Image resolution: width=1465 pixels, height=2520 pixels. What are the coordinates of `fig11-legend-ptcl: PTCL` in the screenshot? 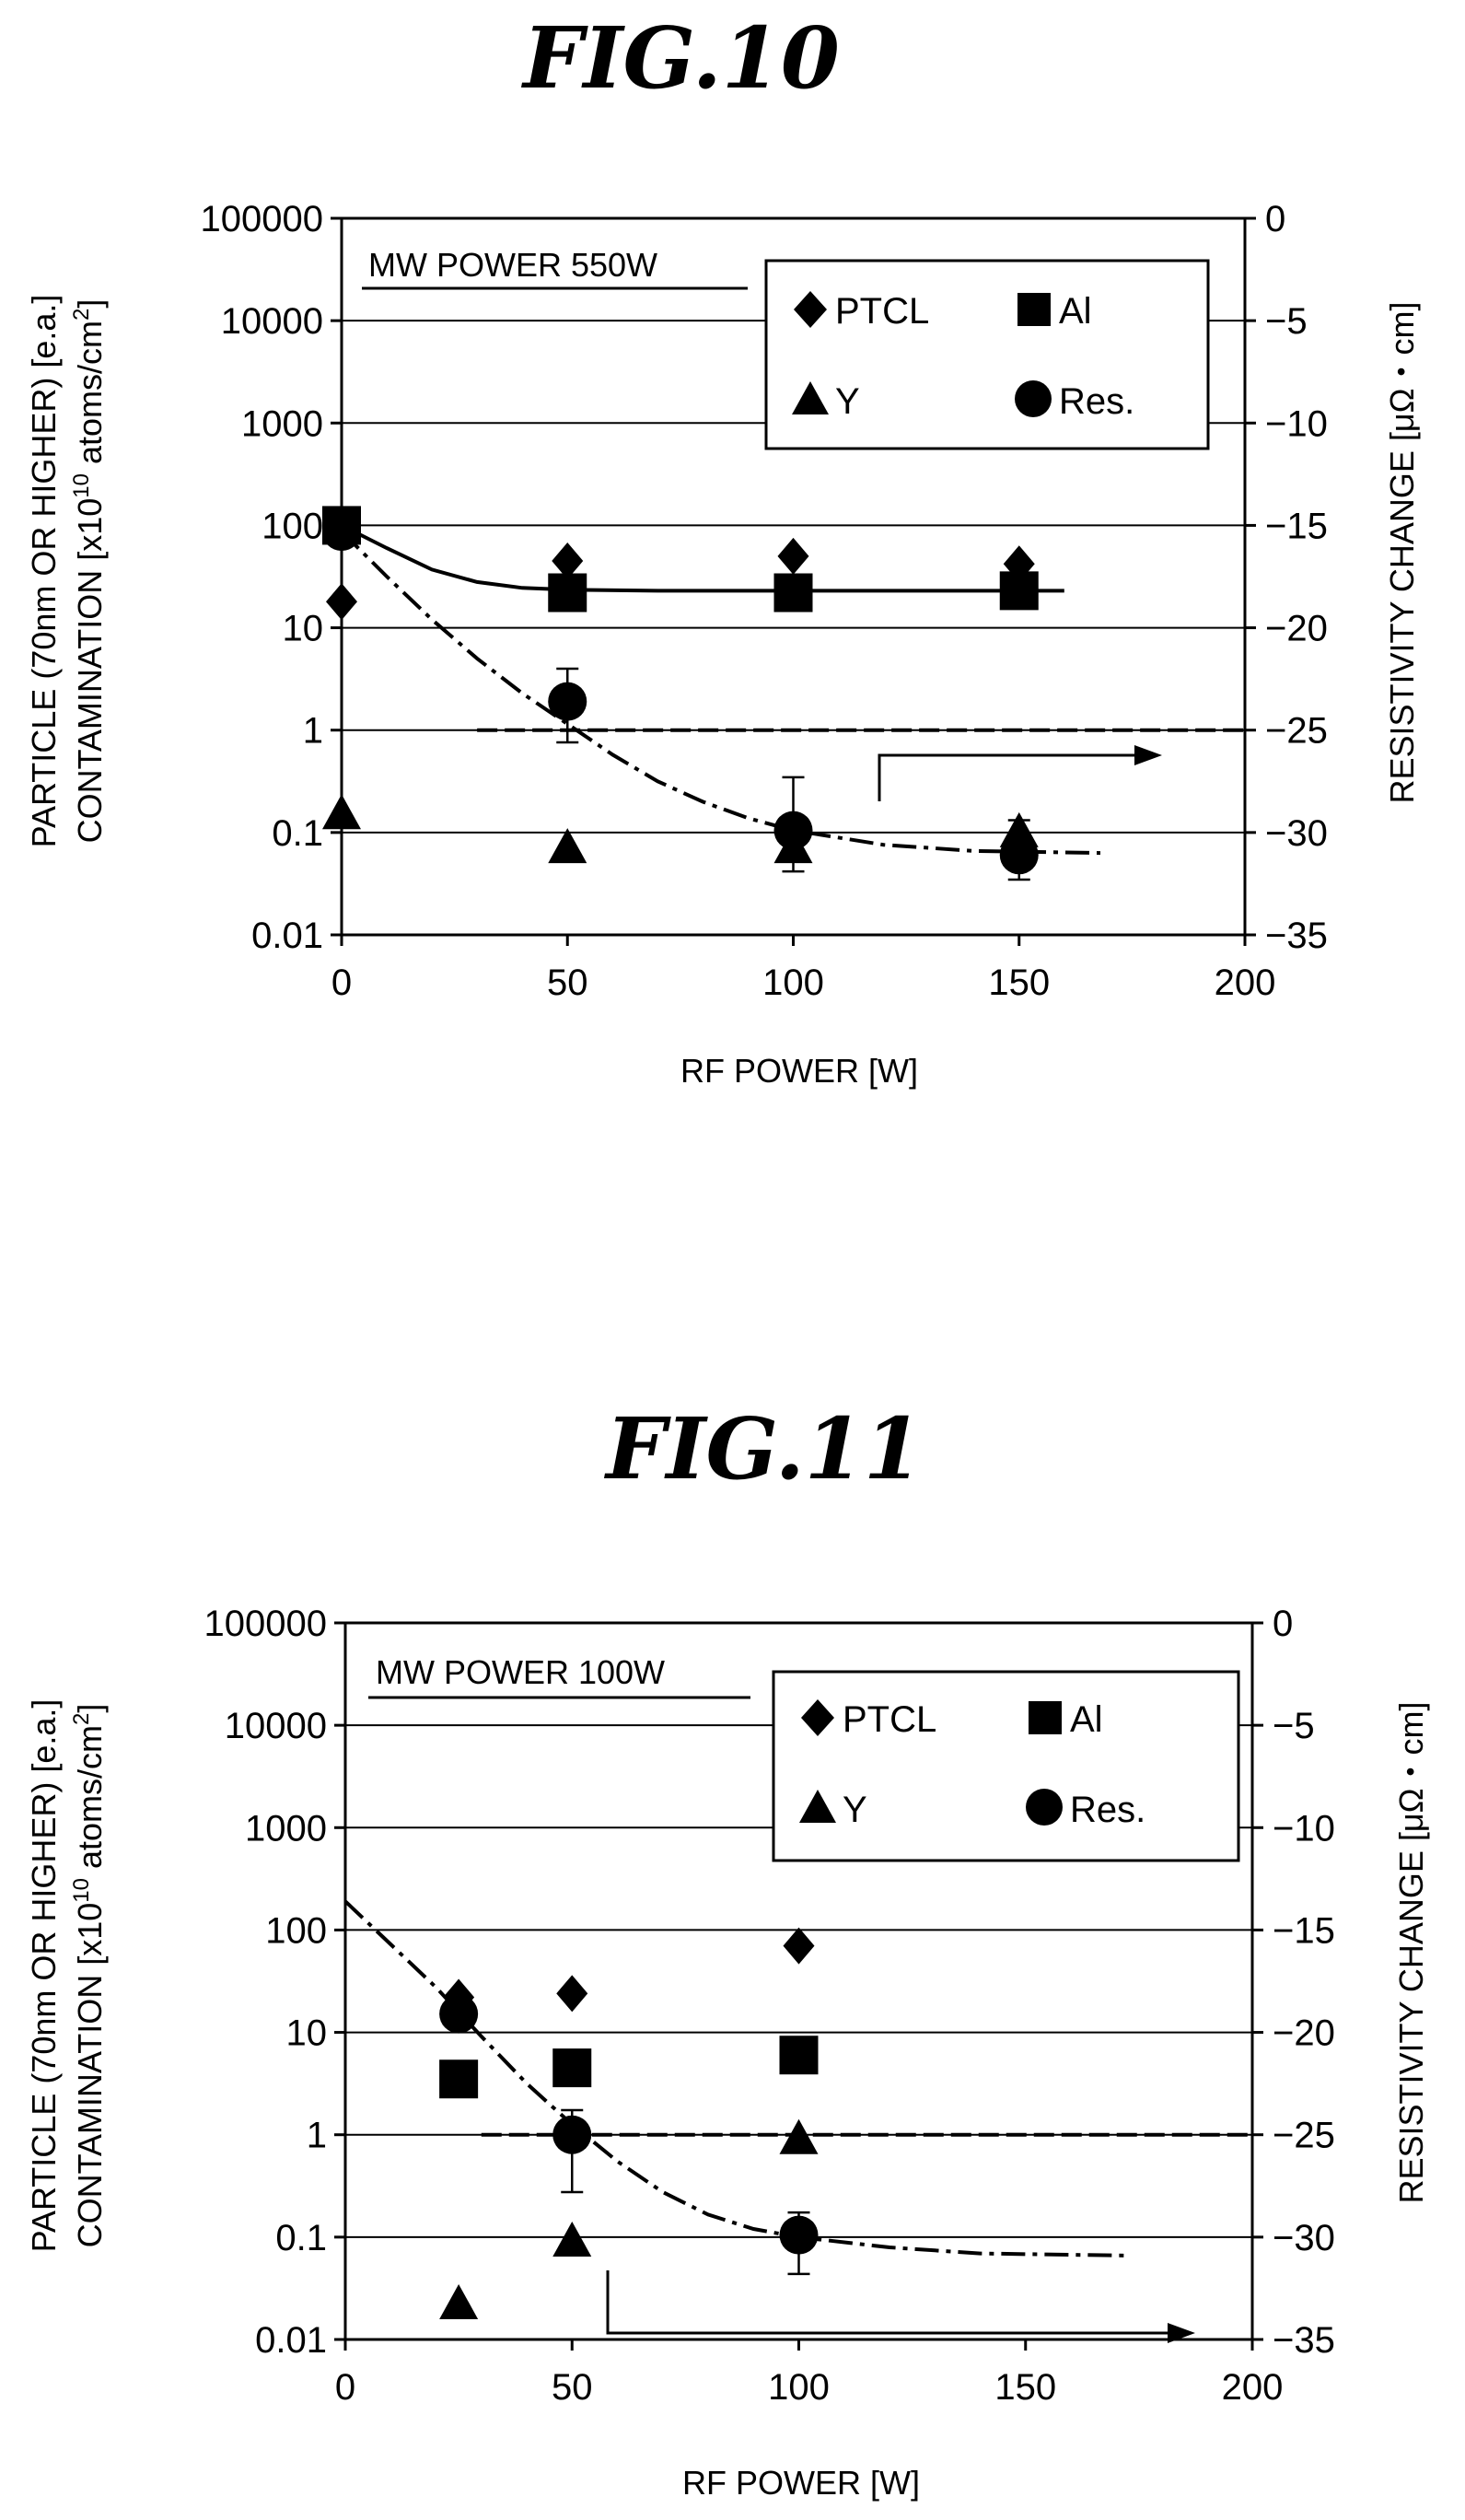 It's located at (889, 1719).